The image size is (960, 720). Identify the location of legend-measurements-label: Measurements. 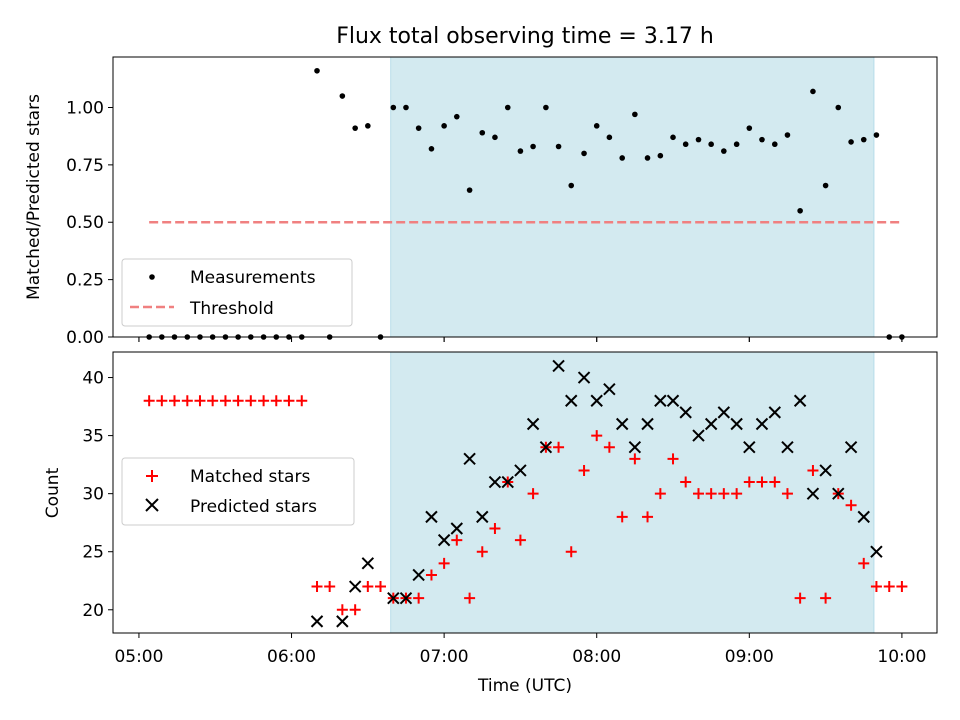
(253, 278).